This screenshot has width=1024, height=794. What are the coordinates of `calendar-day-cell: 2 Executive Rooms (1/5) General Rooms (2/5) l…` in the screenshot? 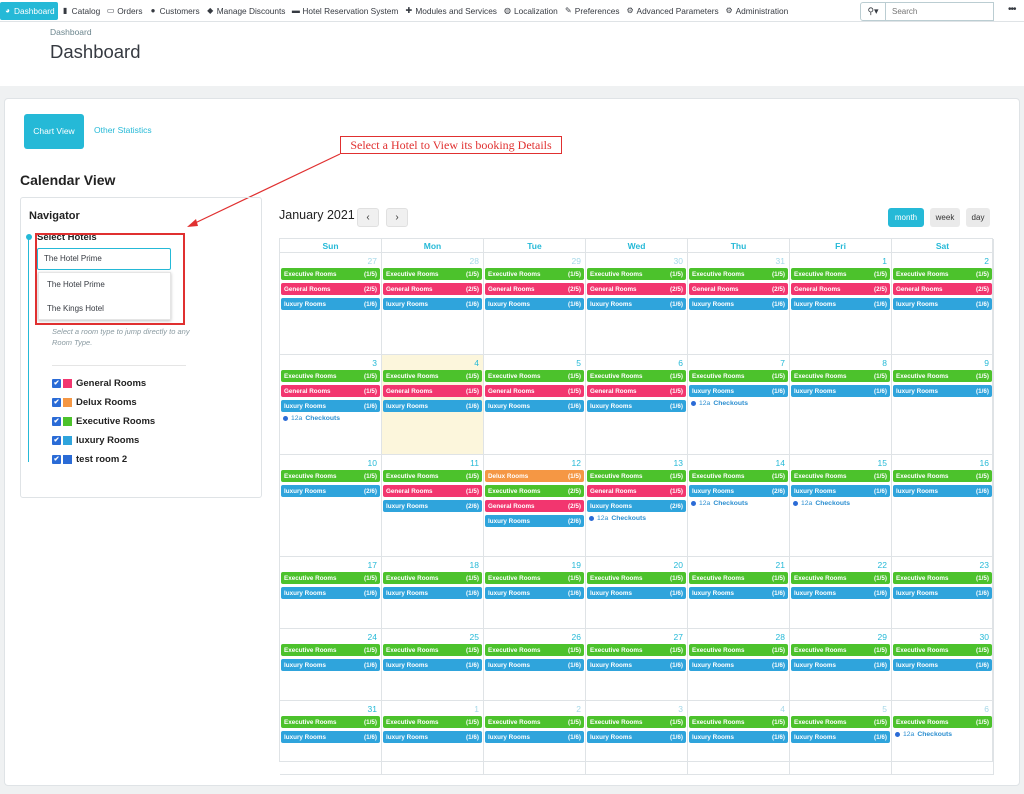 It's located at (943, 304).